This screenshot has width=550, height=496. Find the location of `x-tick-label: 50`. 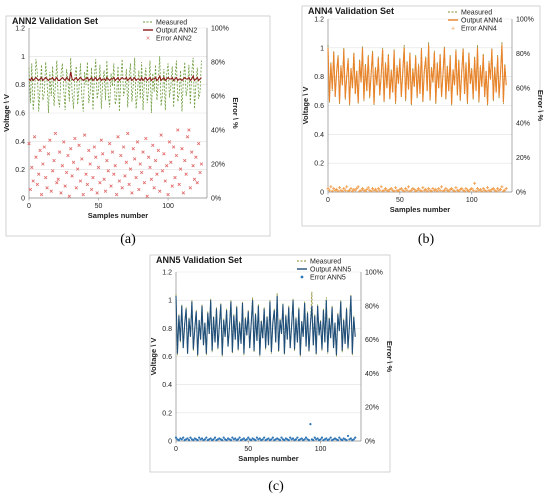

x-tick-label: 50 is located at coordinates (400, 200).